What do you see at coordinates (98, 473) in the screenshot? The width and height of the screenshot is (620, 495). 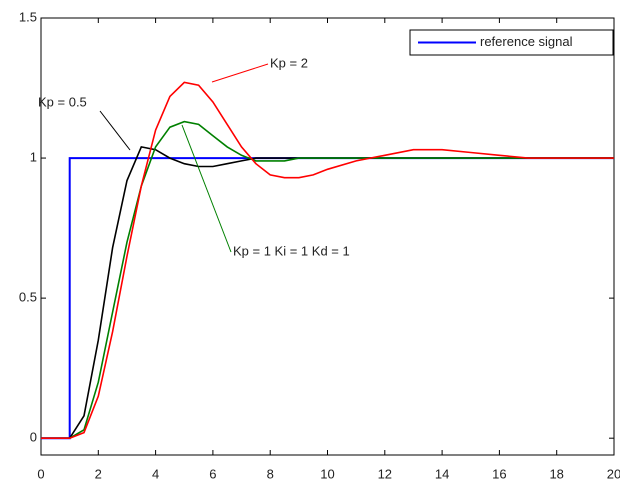 I see `x-tick-label: 2` at bounding box center [98, 473].